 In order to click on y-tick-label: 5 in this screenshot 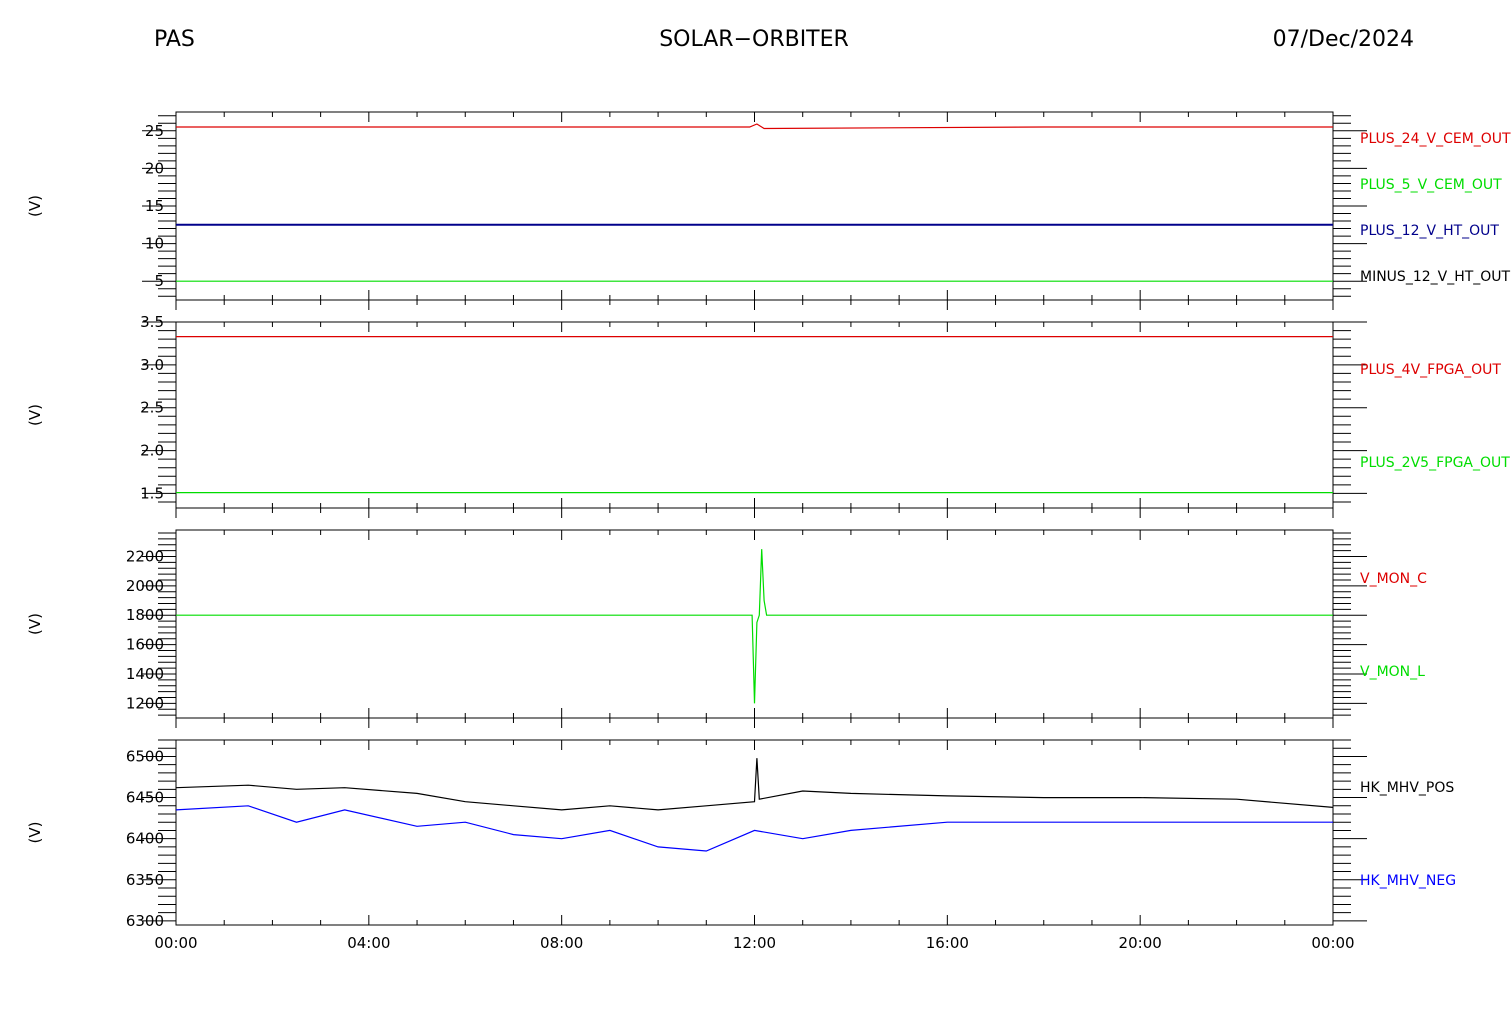, I will do `click(159, 281)`.